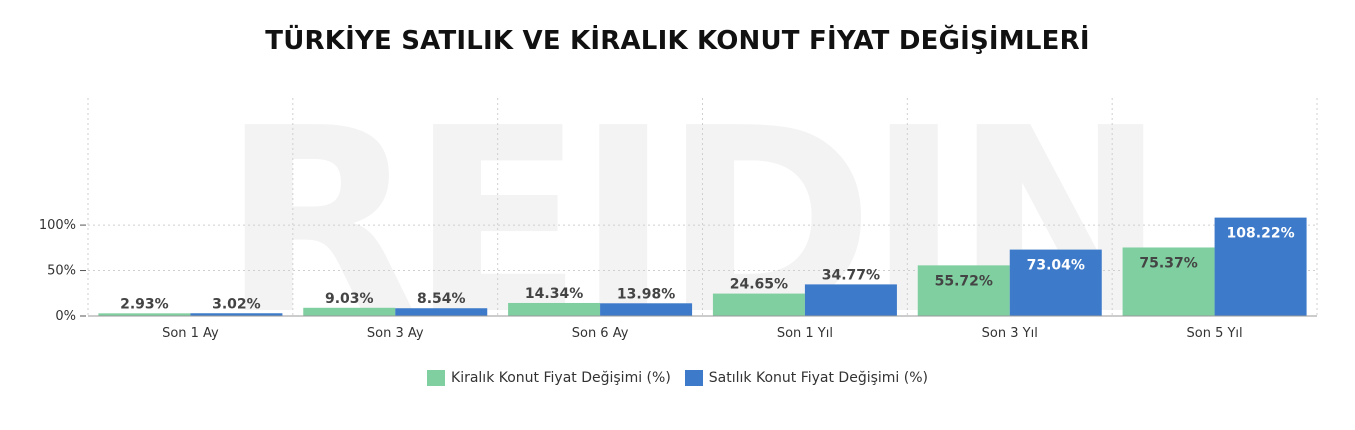  What do you see at coordinates (818, 378) in the screenshot?
I see `legend-label-sale: Satılık Konut Fiyat Değişimi (%)` at bounding box center [818, 378].